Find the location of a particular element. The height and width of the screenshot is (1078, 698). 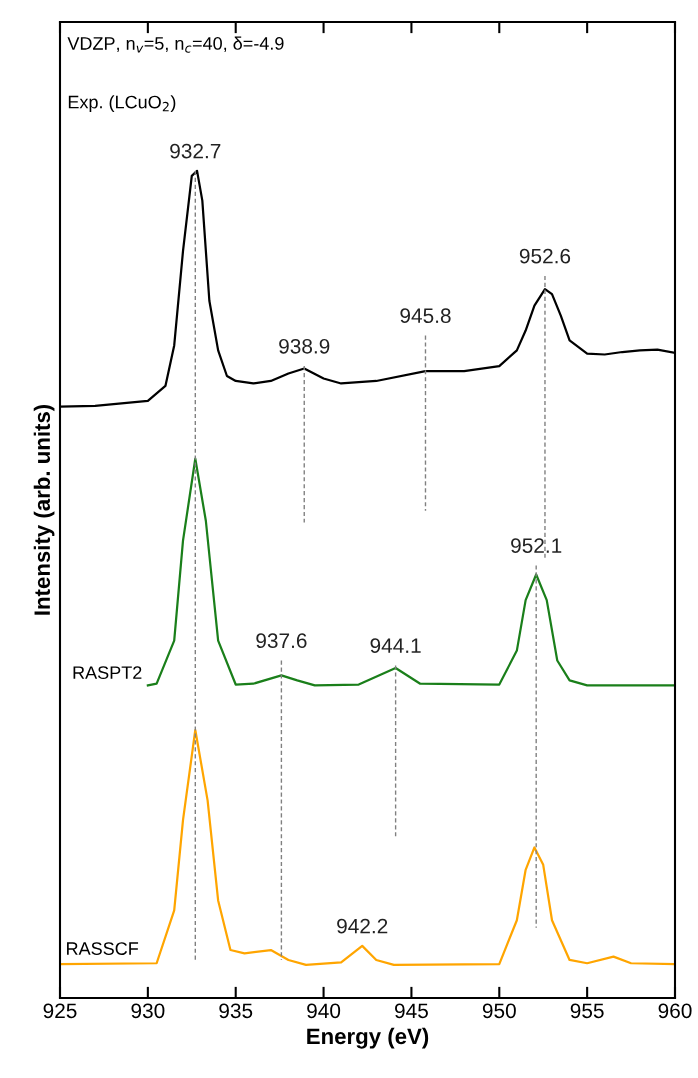

annotation: 937.6 is located at coordinates (281, 641).